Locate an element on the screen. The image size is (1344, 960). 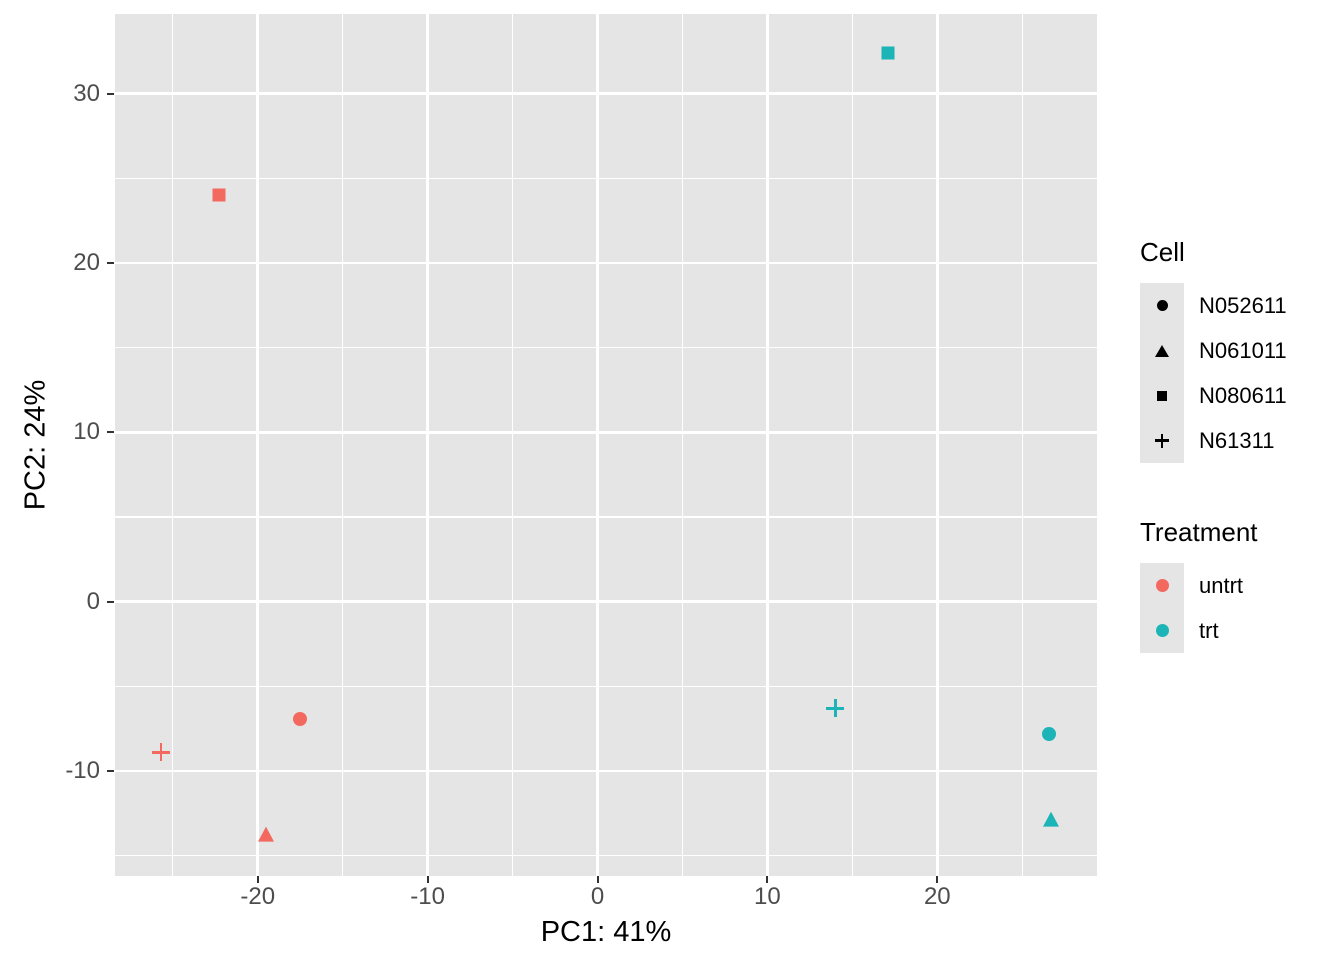
data-point-N061011-untrt is located at coordinates (266, 834).